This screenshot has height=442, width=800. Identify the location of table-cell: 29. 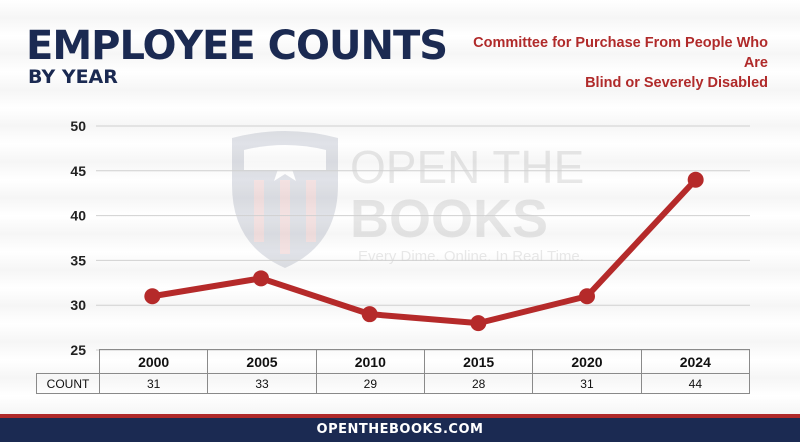
(370, 383).